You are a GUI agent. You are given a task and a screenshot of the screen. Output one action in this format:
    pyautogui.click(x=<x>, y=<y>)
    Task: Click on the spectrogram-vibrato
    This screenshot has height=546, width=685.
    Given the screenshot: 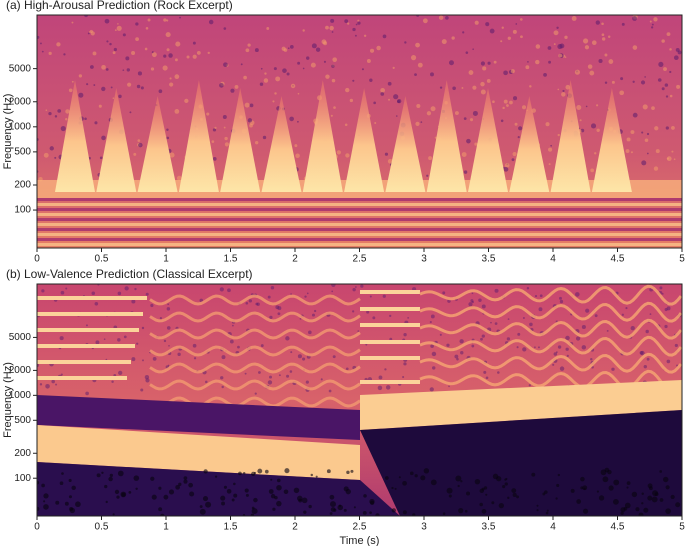 What is the action you would take?
    pyautogui.click(x=255, y=385)
    